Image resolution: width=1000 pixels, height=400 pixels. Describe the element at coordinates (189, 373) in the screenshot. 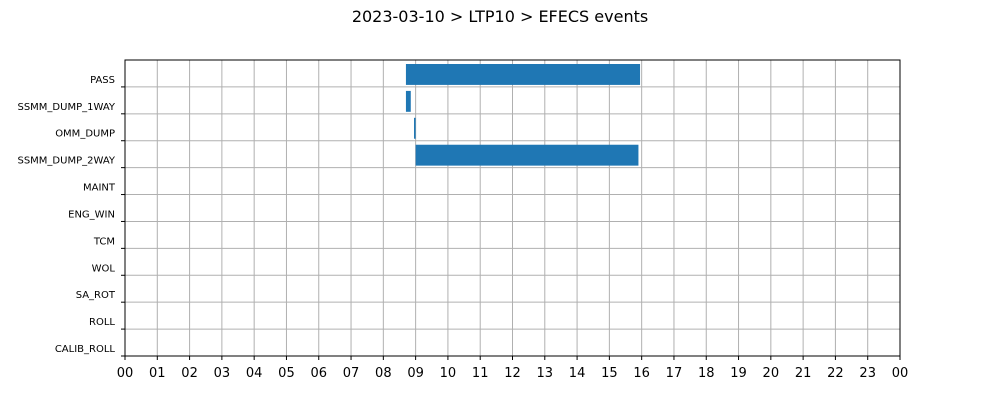

I see `x-tick-label: 02` at that location.